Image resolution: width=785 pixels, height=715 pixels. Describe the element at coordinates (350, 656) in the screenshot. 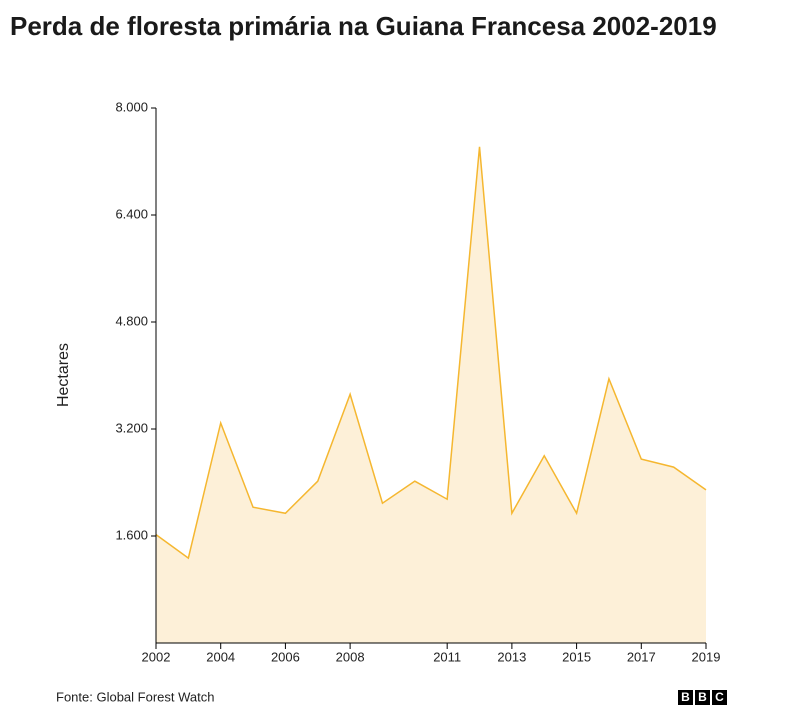

I see `x-tick-label: 2008` at that location.